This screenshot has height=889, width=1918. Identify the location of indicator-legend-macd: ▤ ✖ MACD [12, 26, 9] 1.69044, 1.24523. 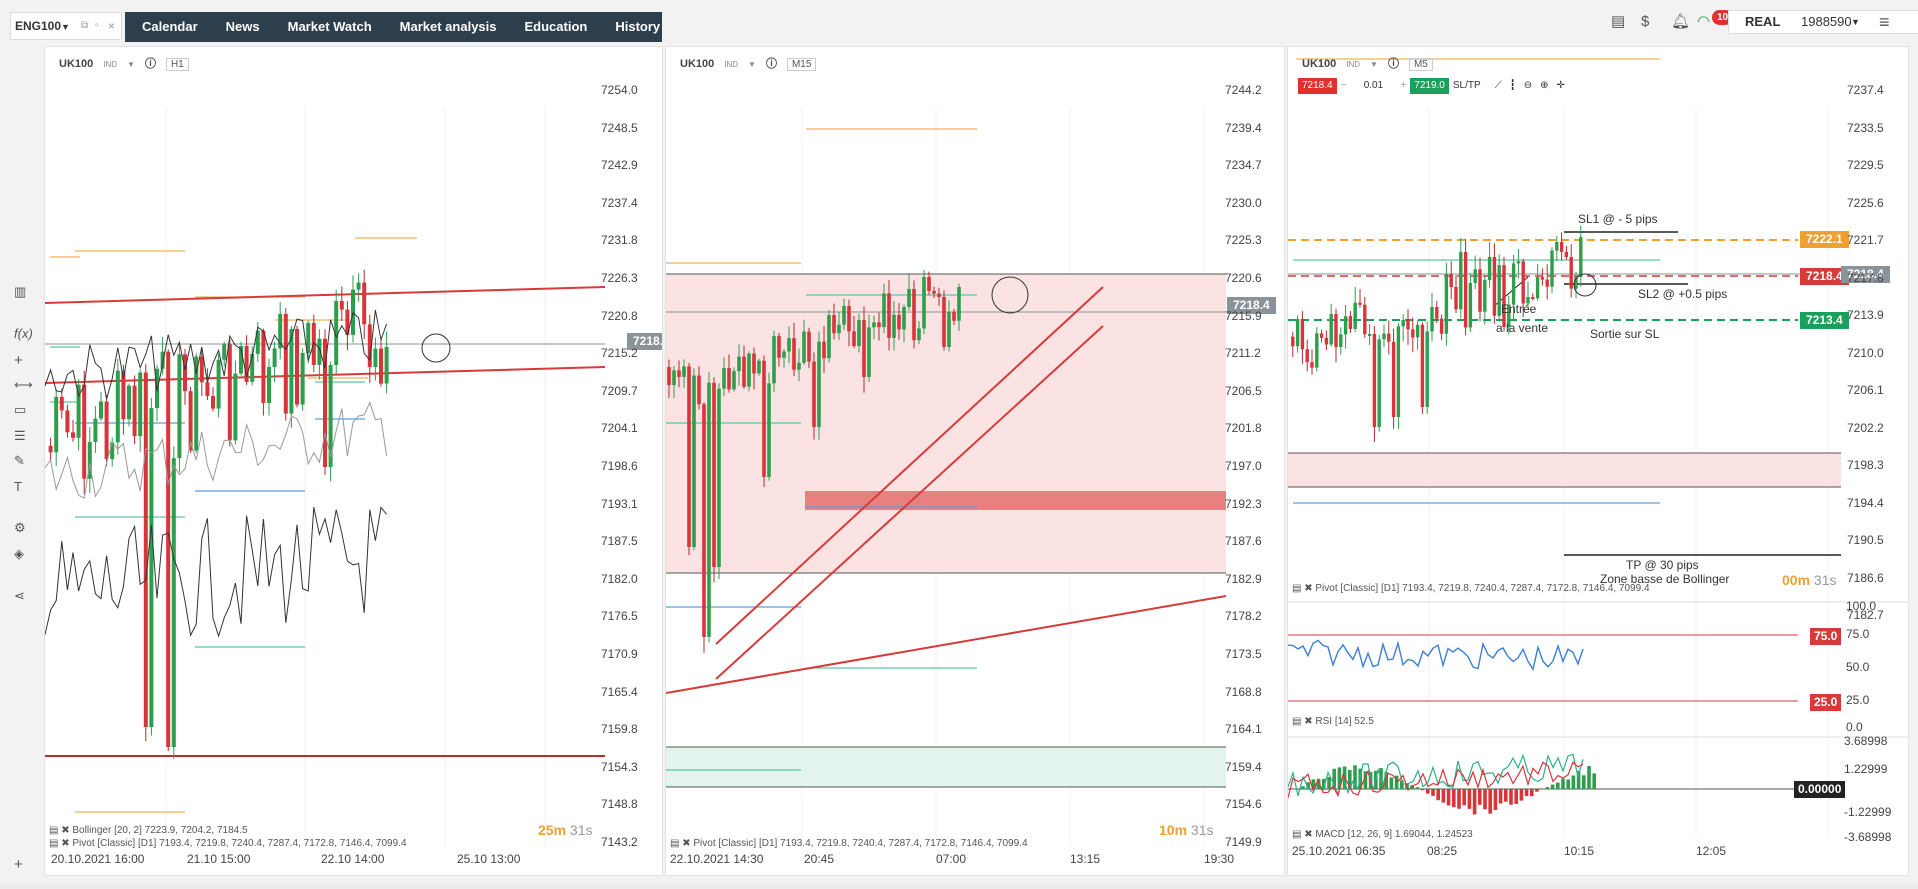
(1382, 834).